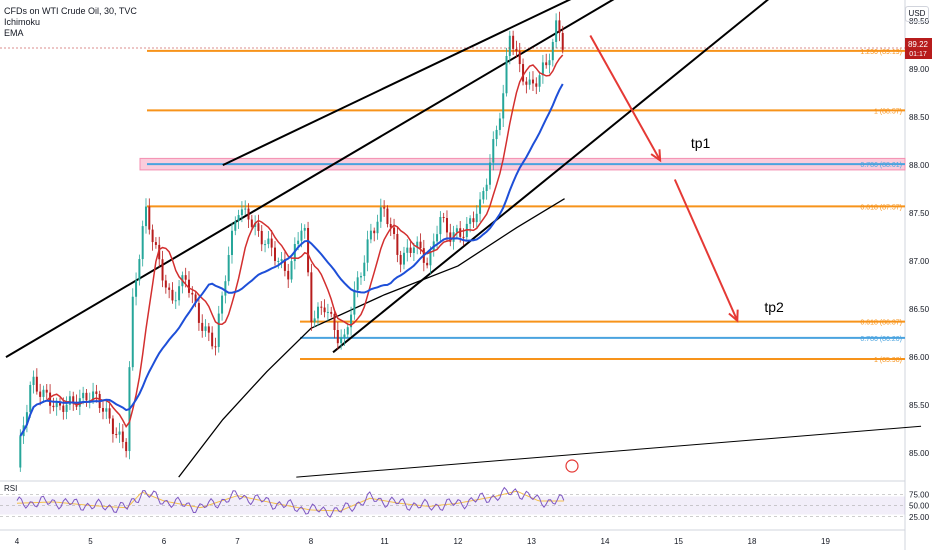  I want to click on price-tag-box, so click(918, 48).